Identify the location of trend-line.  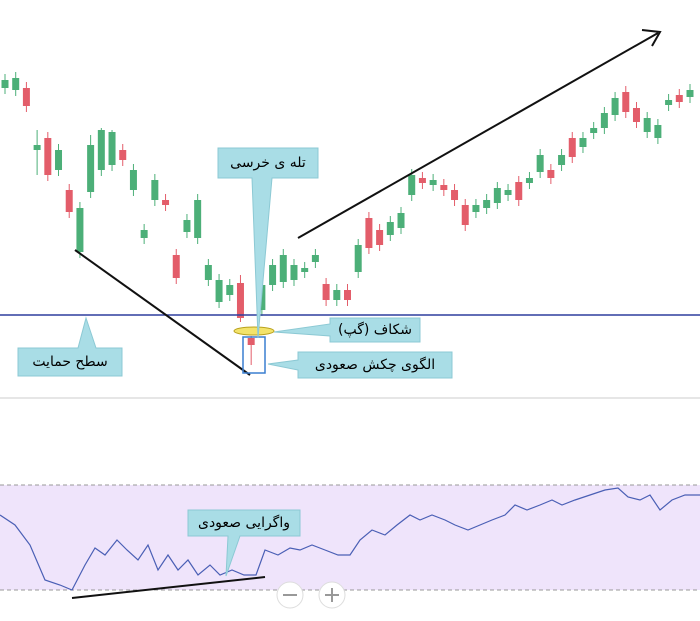
(162, 312).